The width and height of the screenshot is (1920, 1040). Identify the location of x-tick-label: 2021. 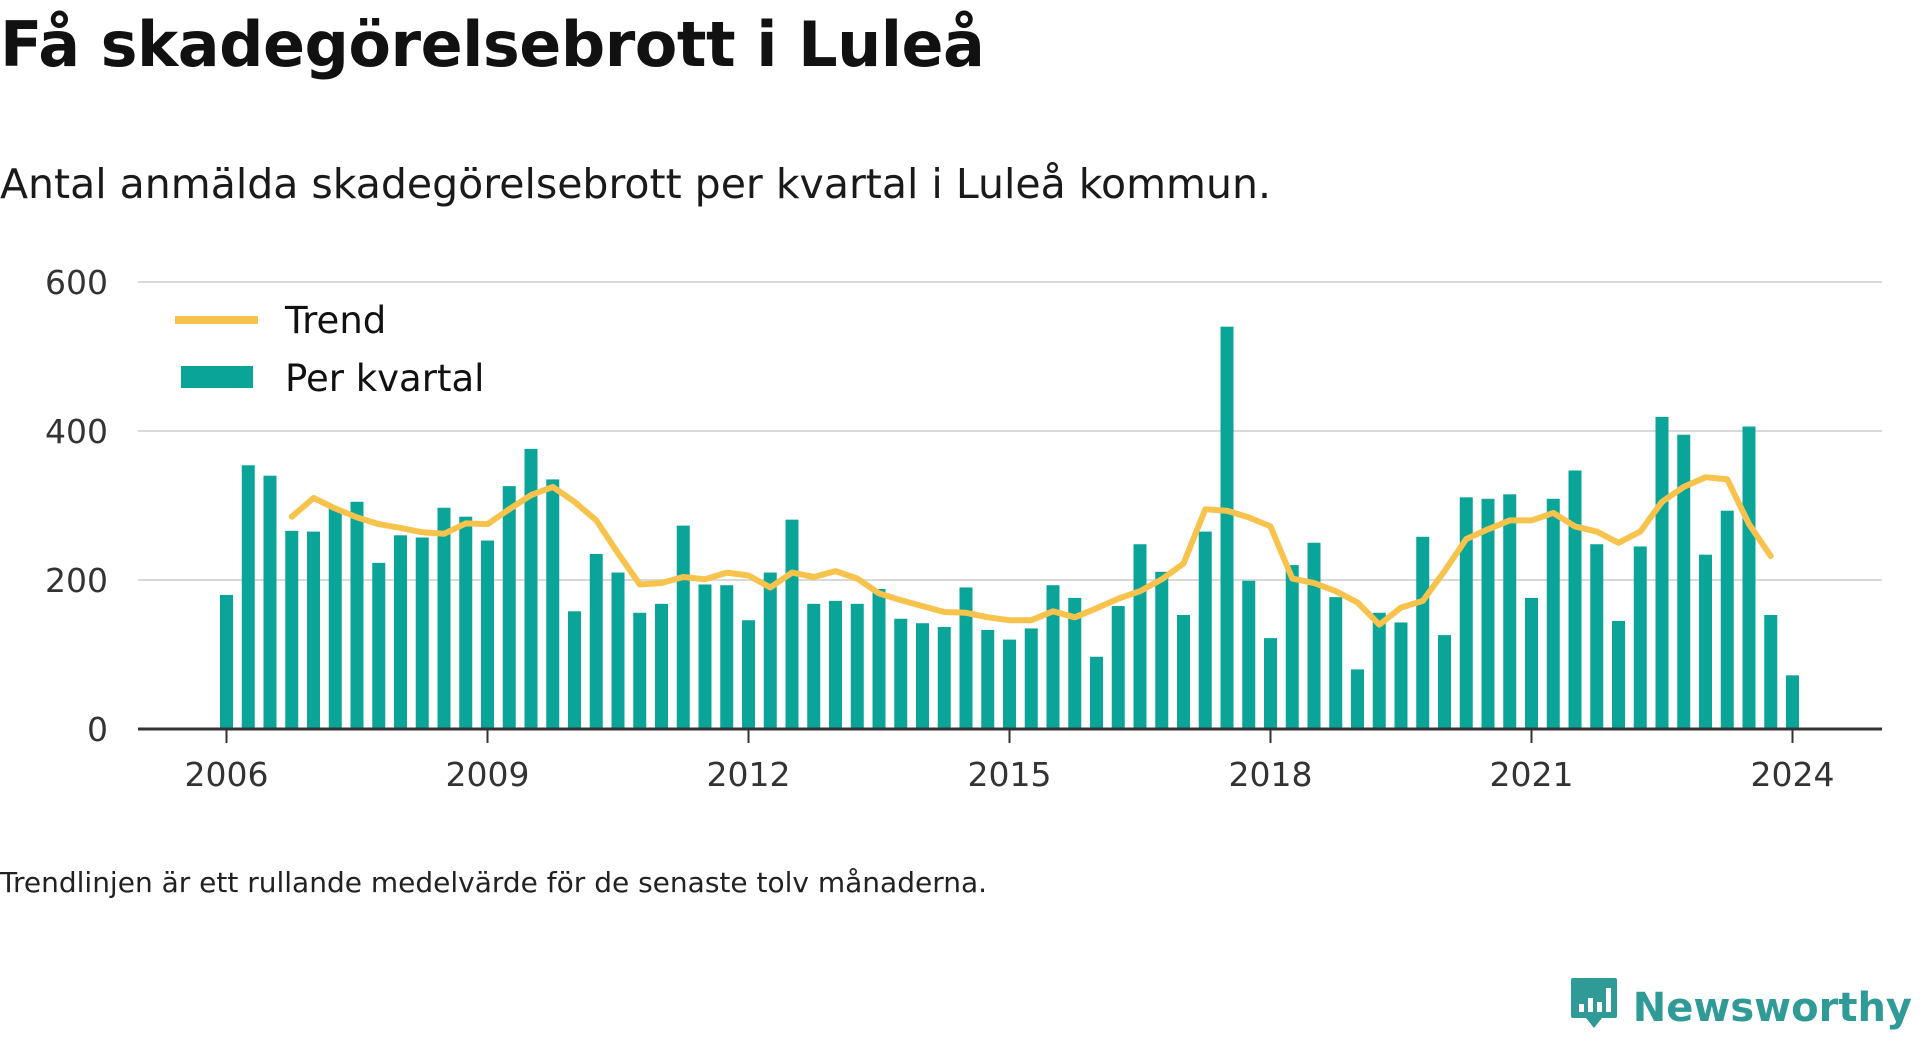
(1532, 774).